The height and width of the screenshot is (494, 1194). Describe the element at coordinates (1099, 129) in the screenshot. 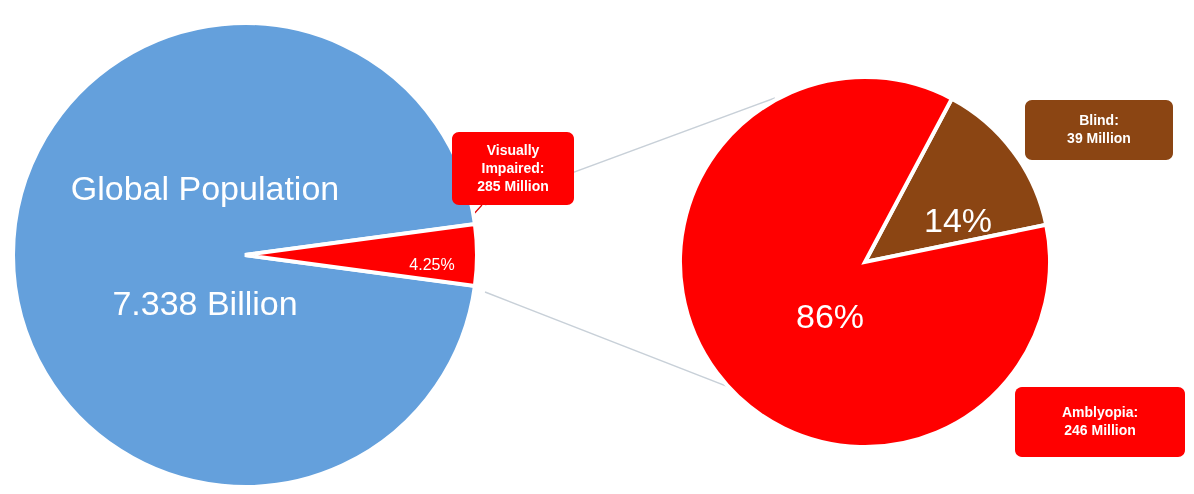

I see `slice-label: Blind: 39 Million` at that location.